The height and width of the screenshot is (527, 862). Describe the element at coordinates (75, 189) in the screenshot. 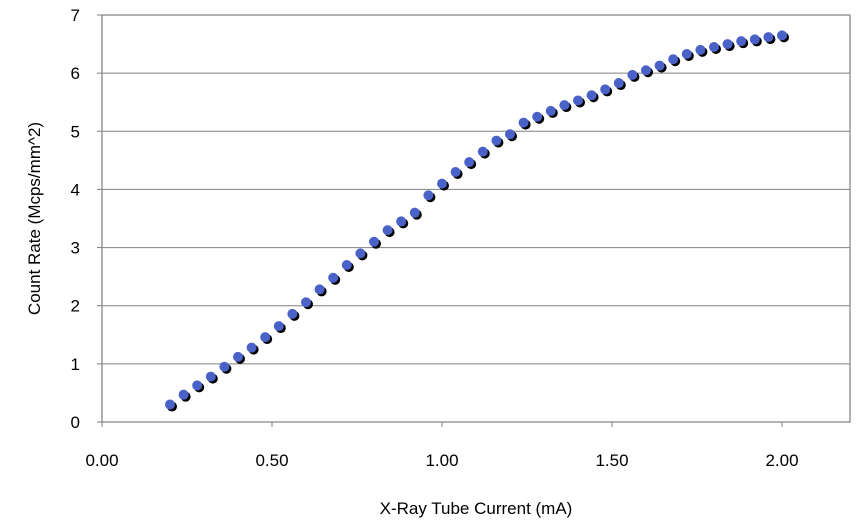

I see `y-tick-label: 4` at that location.